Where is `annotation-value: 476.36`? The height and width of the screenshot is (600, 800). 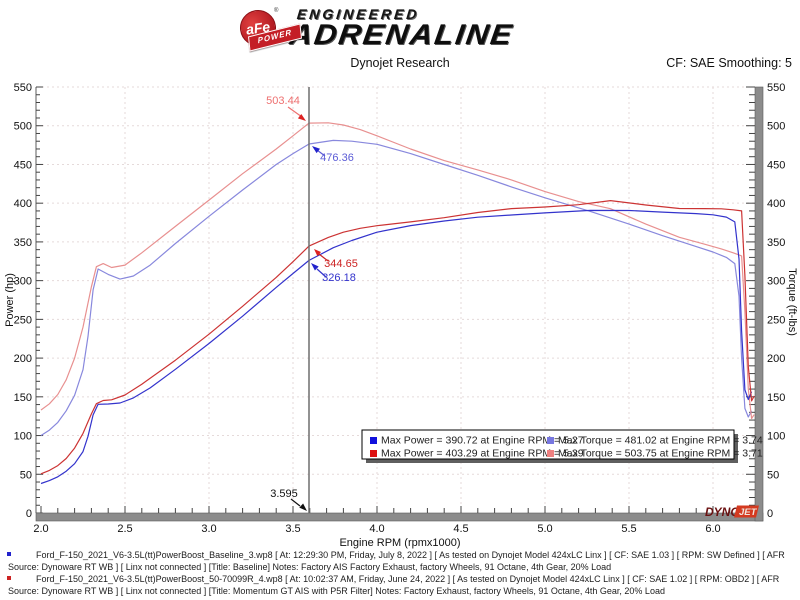
annotation-value: 476.36 is located at coordinates (337, 158).